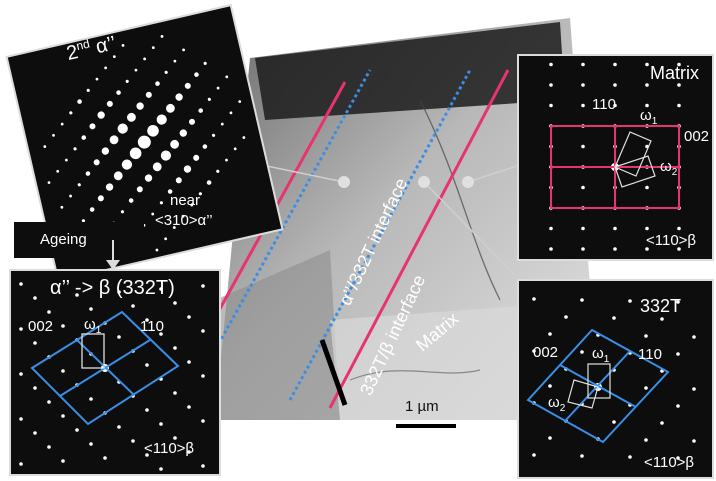 The height and width of the screenshot is (481, 716). I want to click on matrix-omega2-box, so click(635, 171).